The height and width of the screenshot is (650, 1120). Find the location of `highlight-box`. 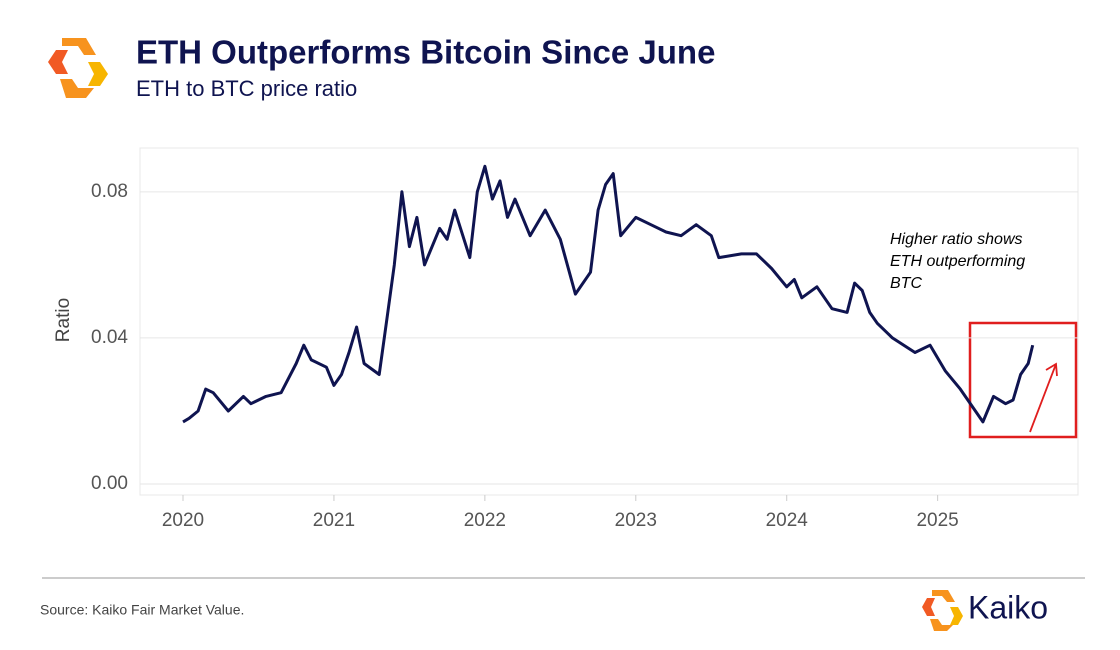

highlight-box is located at coordinates (1023, 380).